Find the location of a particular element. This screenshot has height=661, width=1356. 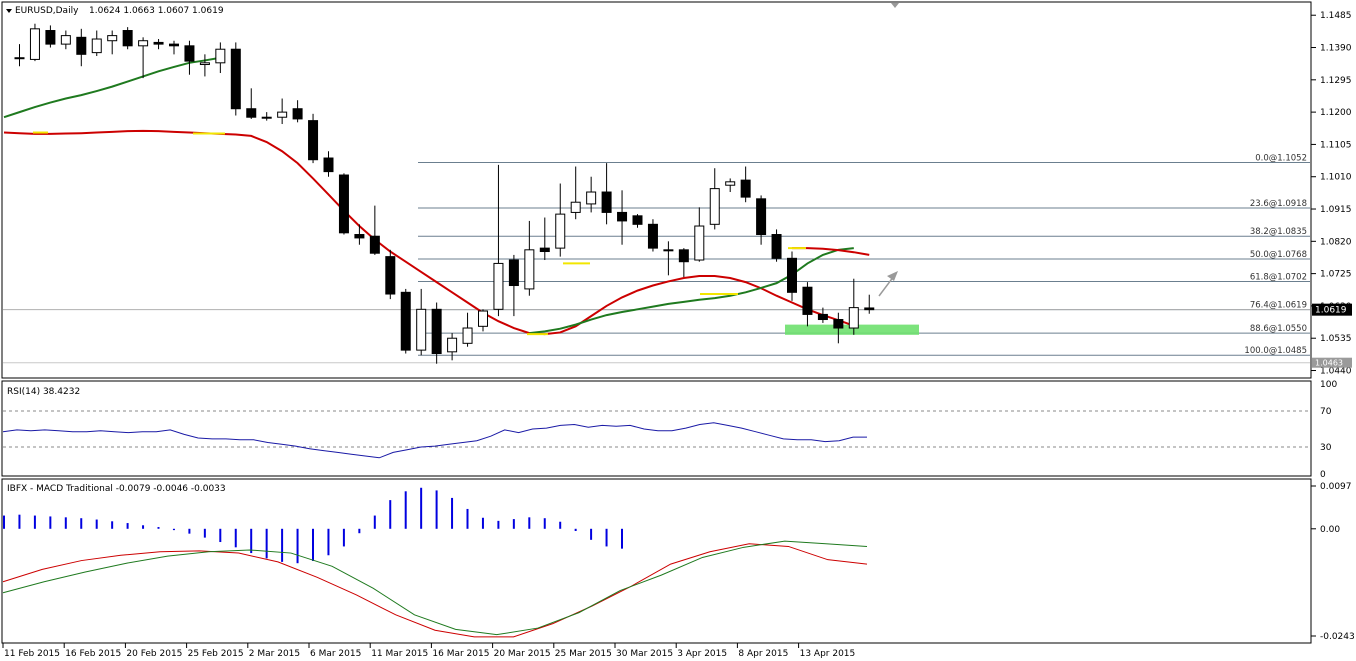

fib-level-label: 76.4@1.0619 is located at coordinates (1278, 306).